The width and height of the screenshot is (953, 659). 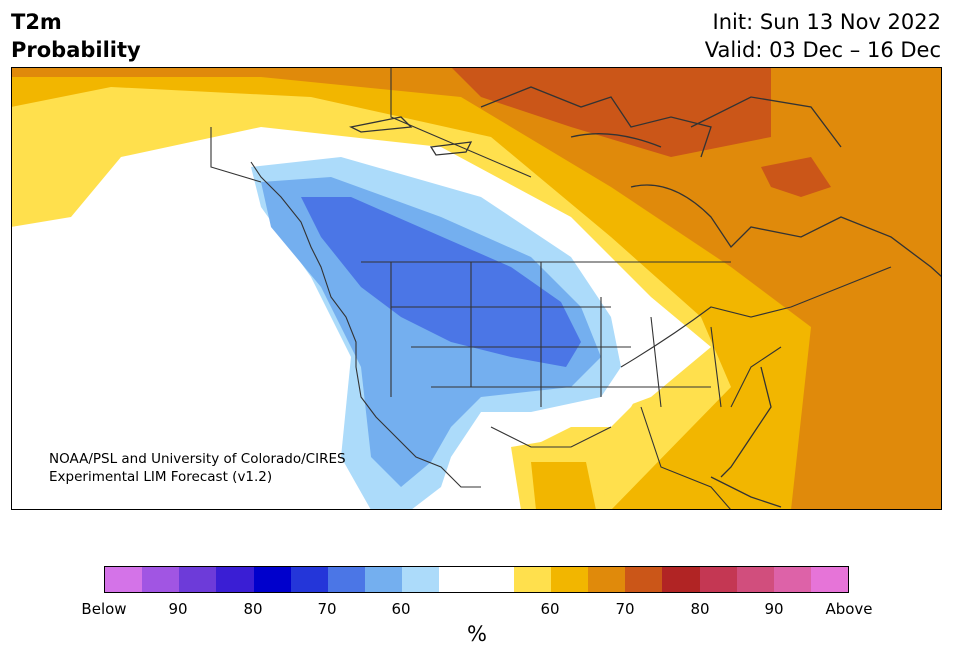 What do you see at coordinates (161, 477) in the screenshot?
I see `credit-line-2: Experimental LIM Forecast (v1.2)` at bounding box center [161, 477].